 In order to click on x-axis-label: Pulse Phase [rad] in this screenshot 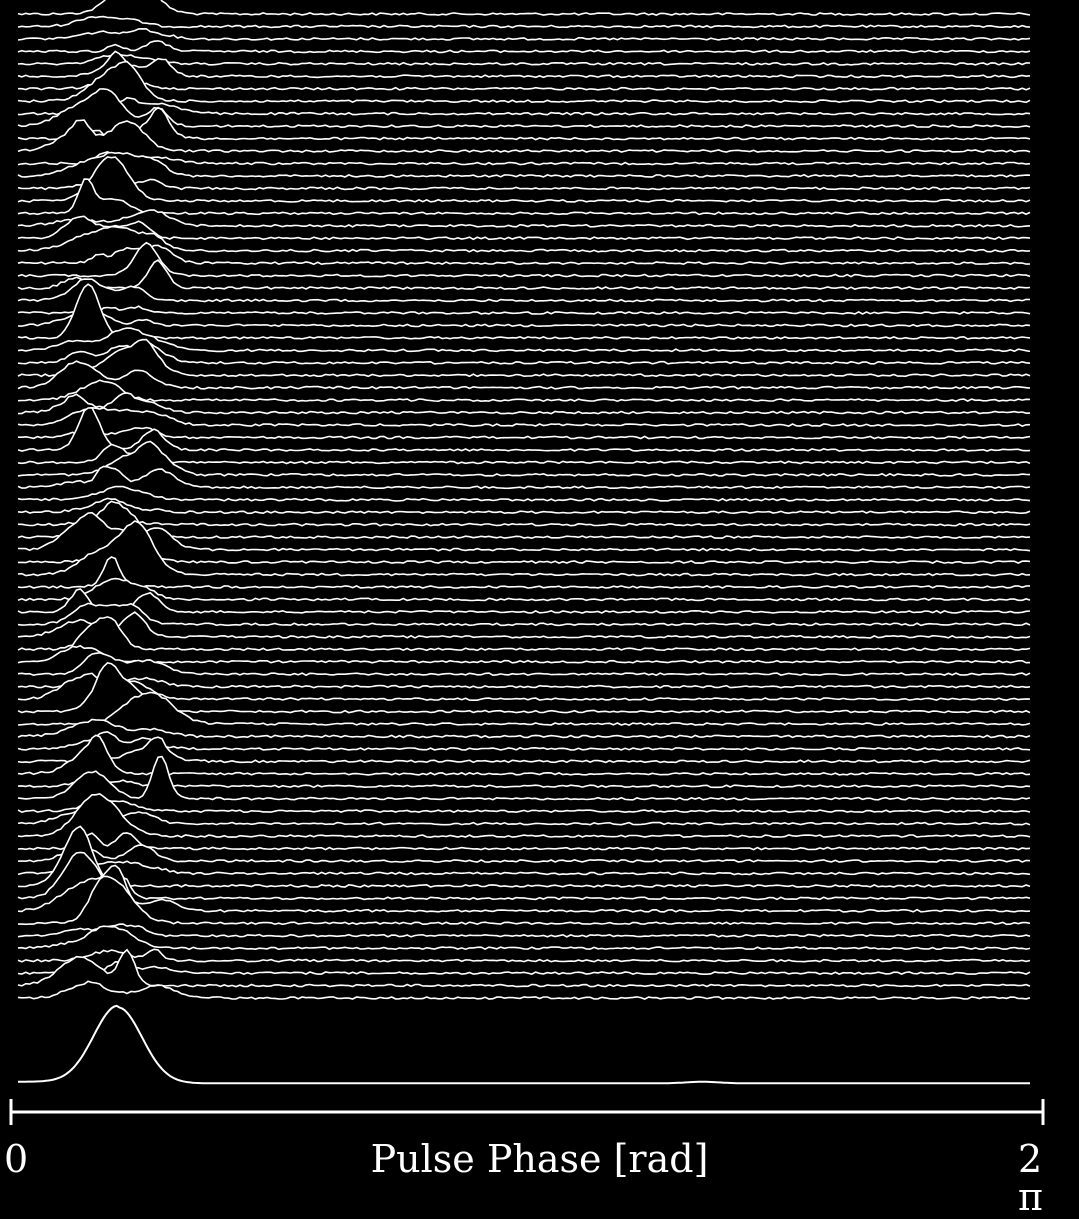, I will do `click(539, 1159)`.